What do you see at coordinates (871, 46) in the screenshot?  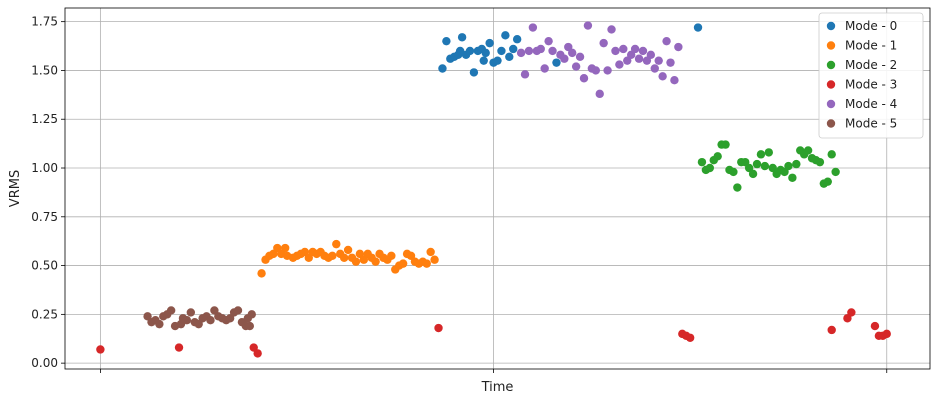 I see `legend-label: Mode - 1` at bounding box center [871, 46].